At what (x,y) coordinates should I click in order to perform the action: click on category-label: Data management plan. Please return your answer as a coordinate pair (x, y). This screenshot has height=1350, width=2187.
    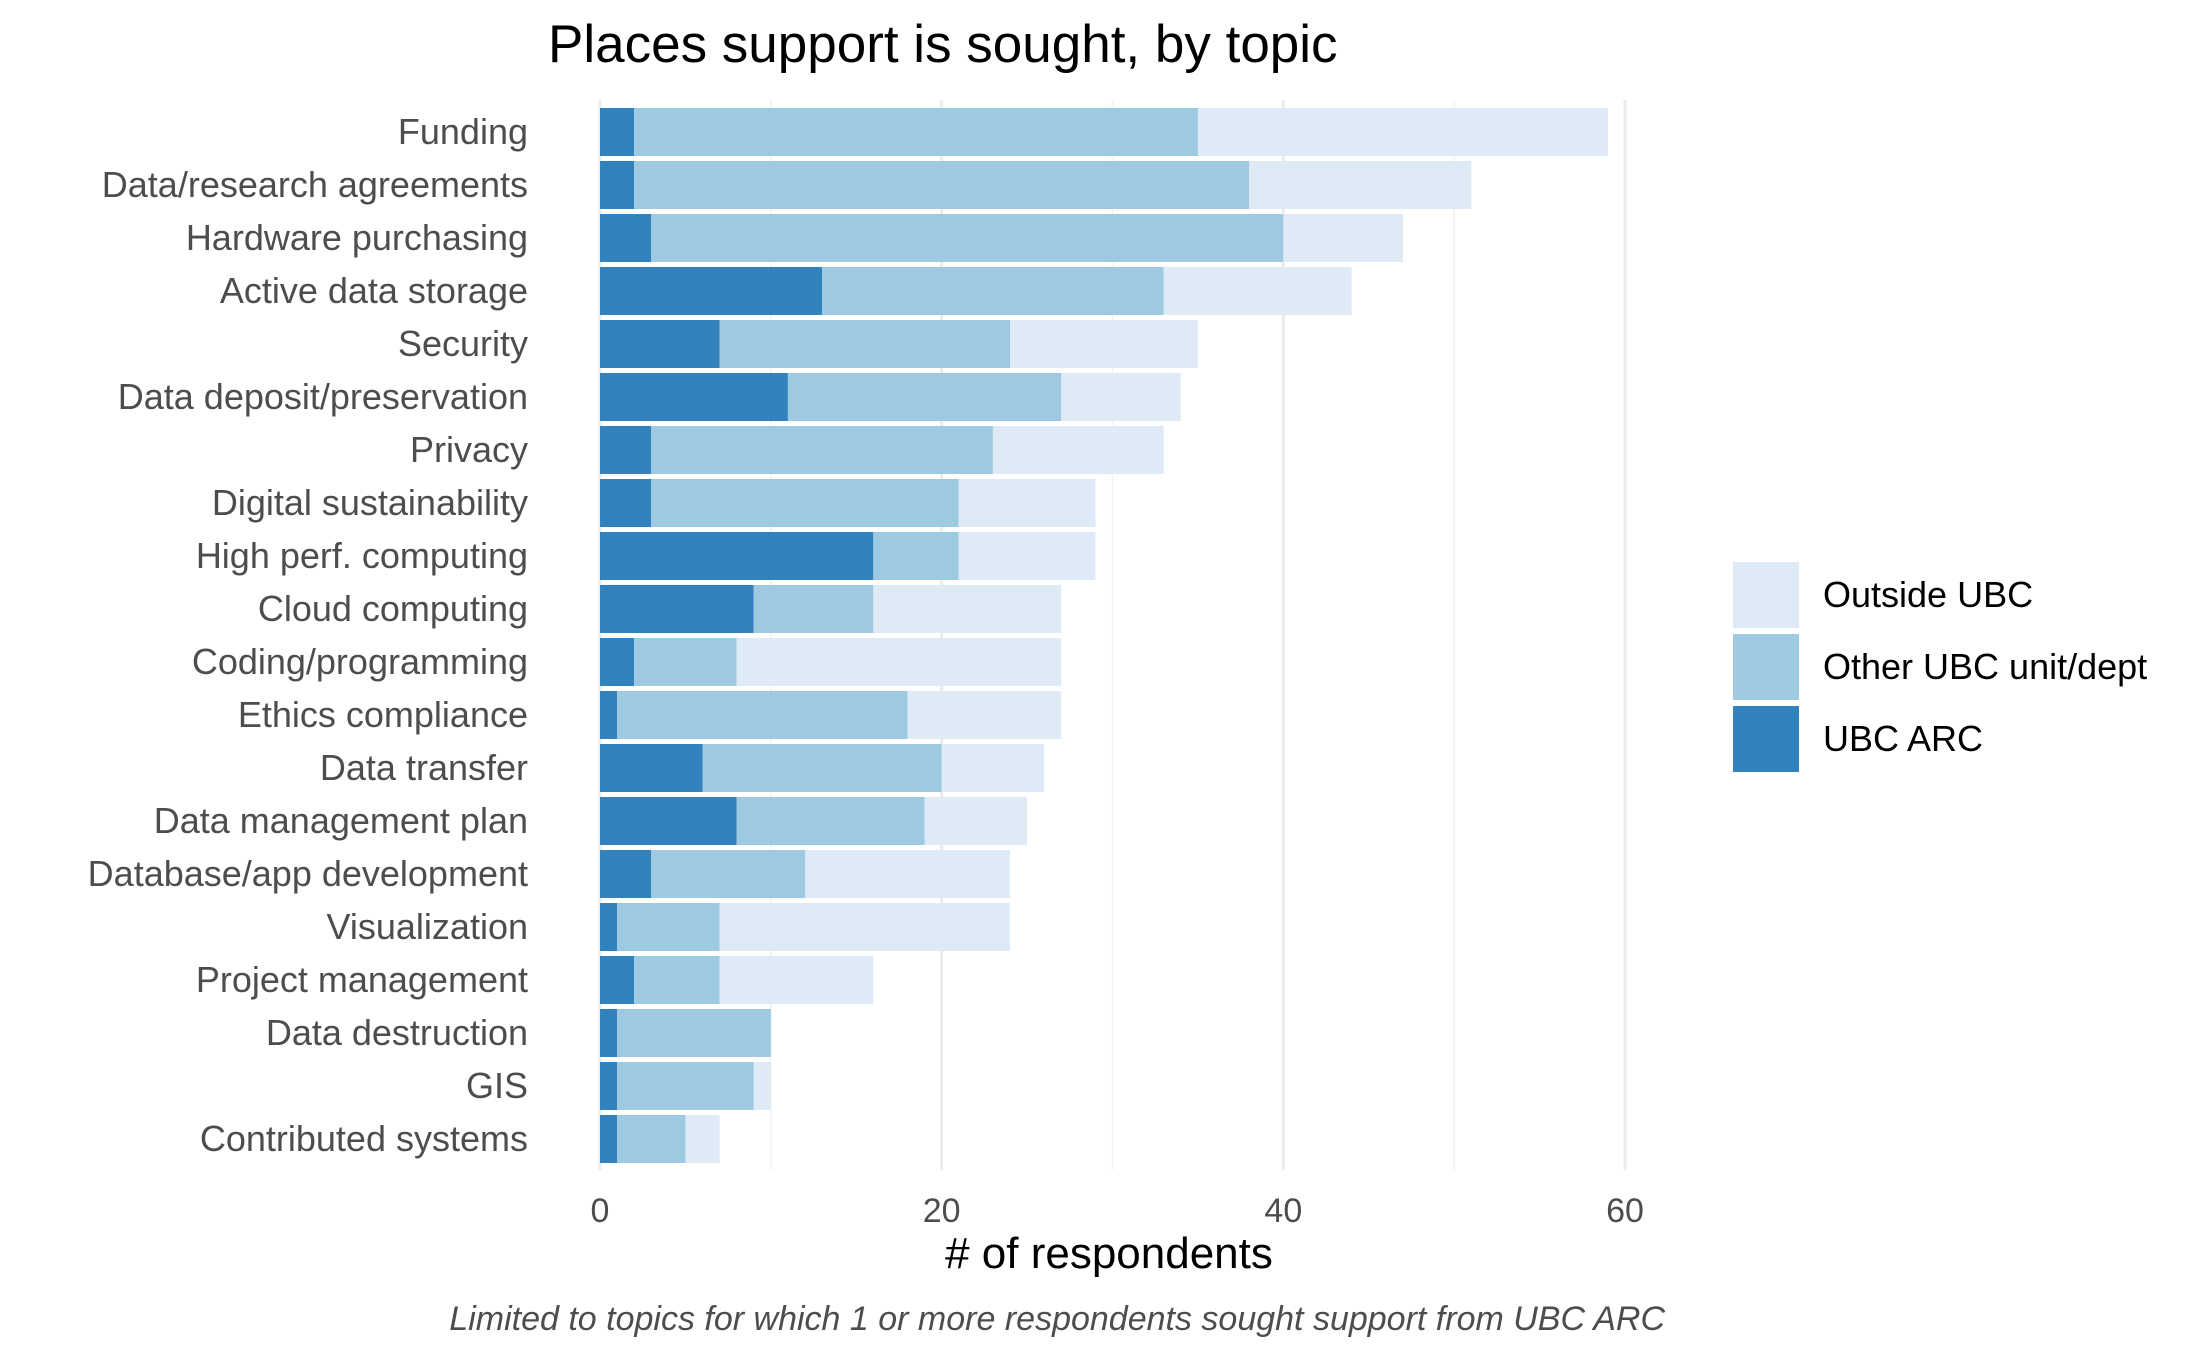
    Looking at the image, I should click on (341, 820).